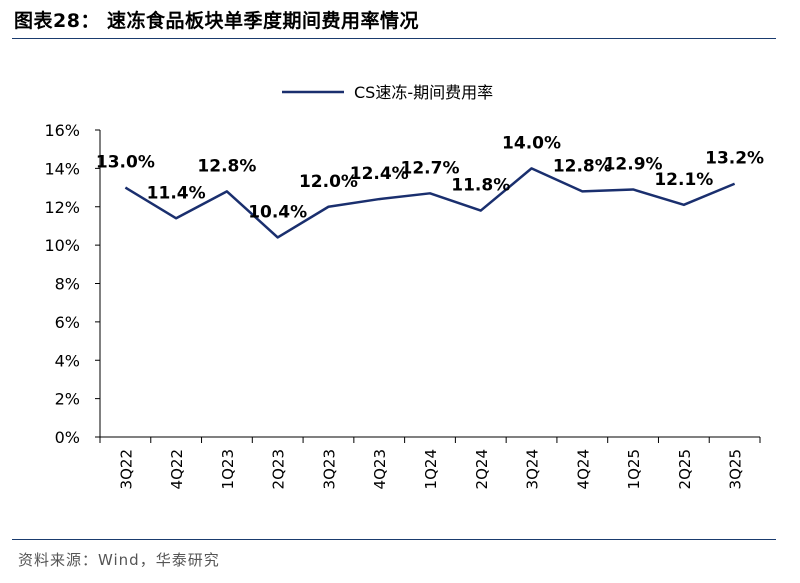  What do you see at coordinates (480, 186) in the screenshot?
I see `data-label: 11.8%` at bounding box center [480, 186].